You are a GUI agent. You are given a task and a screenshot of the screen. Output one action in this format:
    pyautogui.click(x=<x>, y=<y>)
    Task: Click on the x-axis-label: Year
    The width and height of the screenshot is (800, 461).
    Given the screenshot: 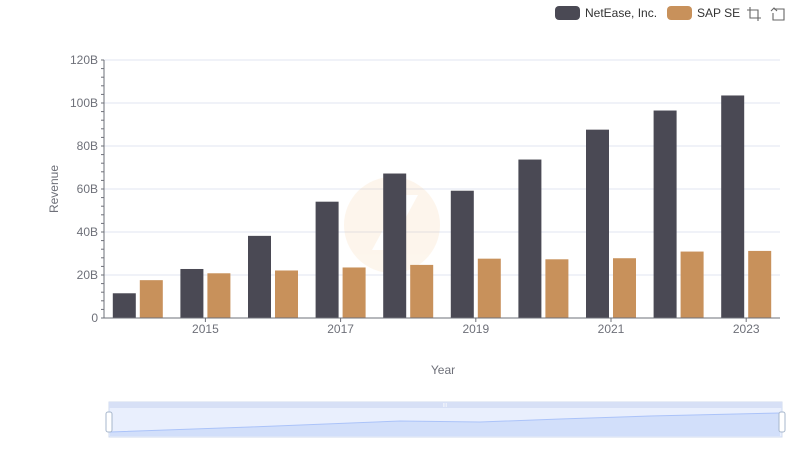 What is the action you would take?
    pyautogui.click(x=443, y=370)
    